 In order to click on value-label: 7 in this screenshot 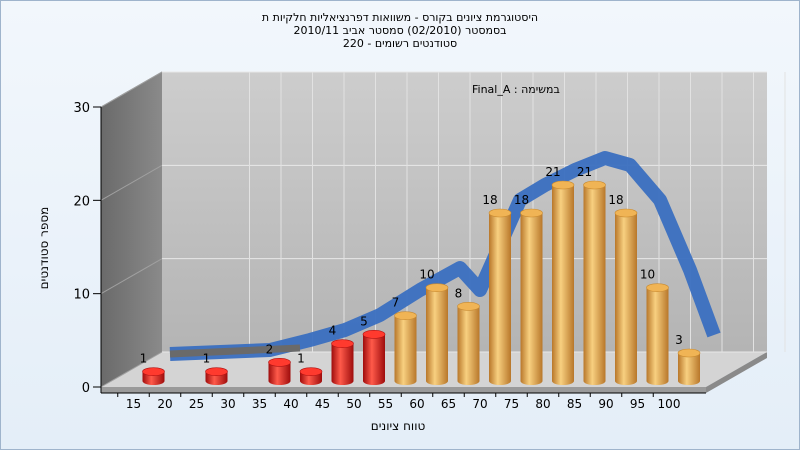, I will do `click(396, 303)`.